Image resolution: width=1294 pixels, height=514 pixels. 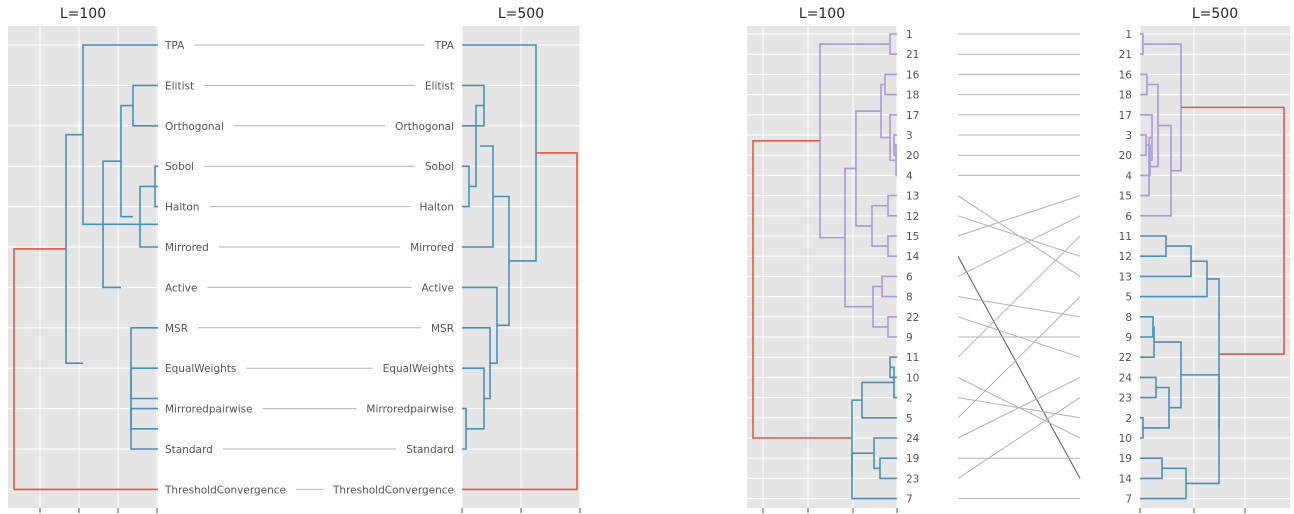 What do you see at coordinates (1128, 500) in the screenshot?
I see `chart2-right-leaf-label: 7` at bounding box center [1128, 500].